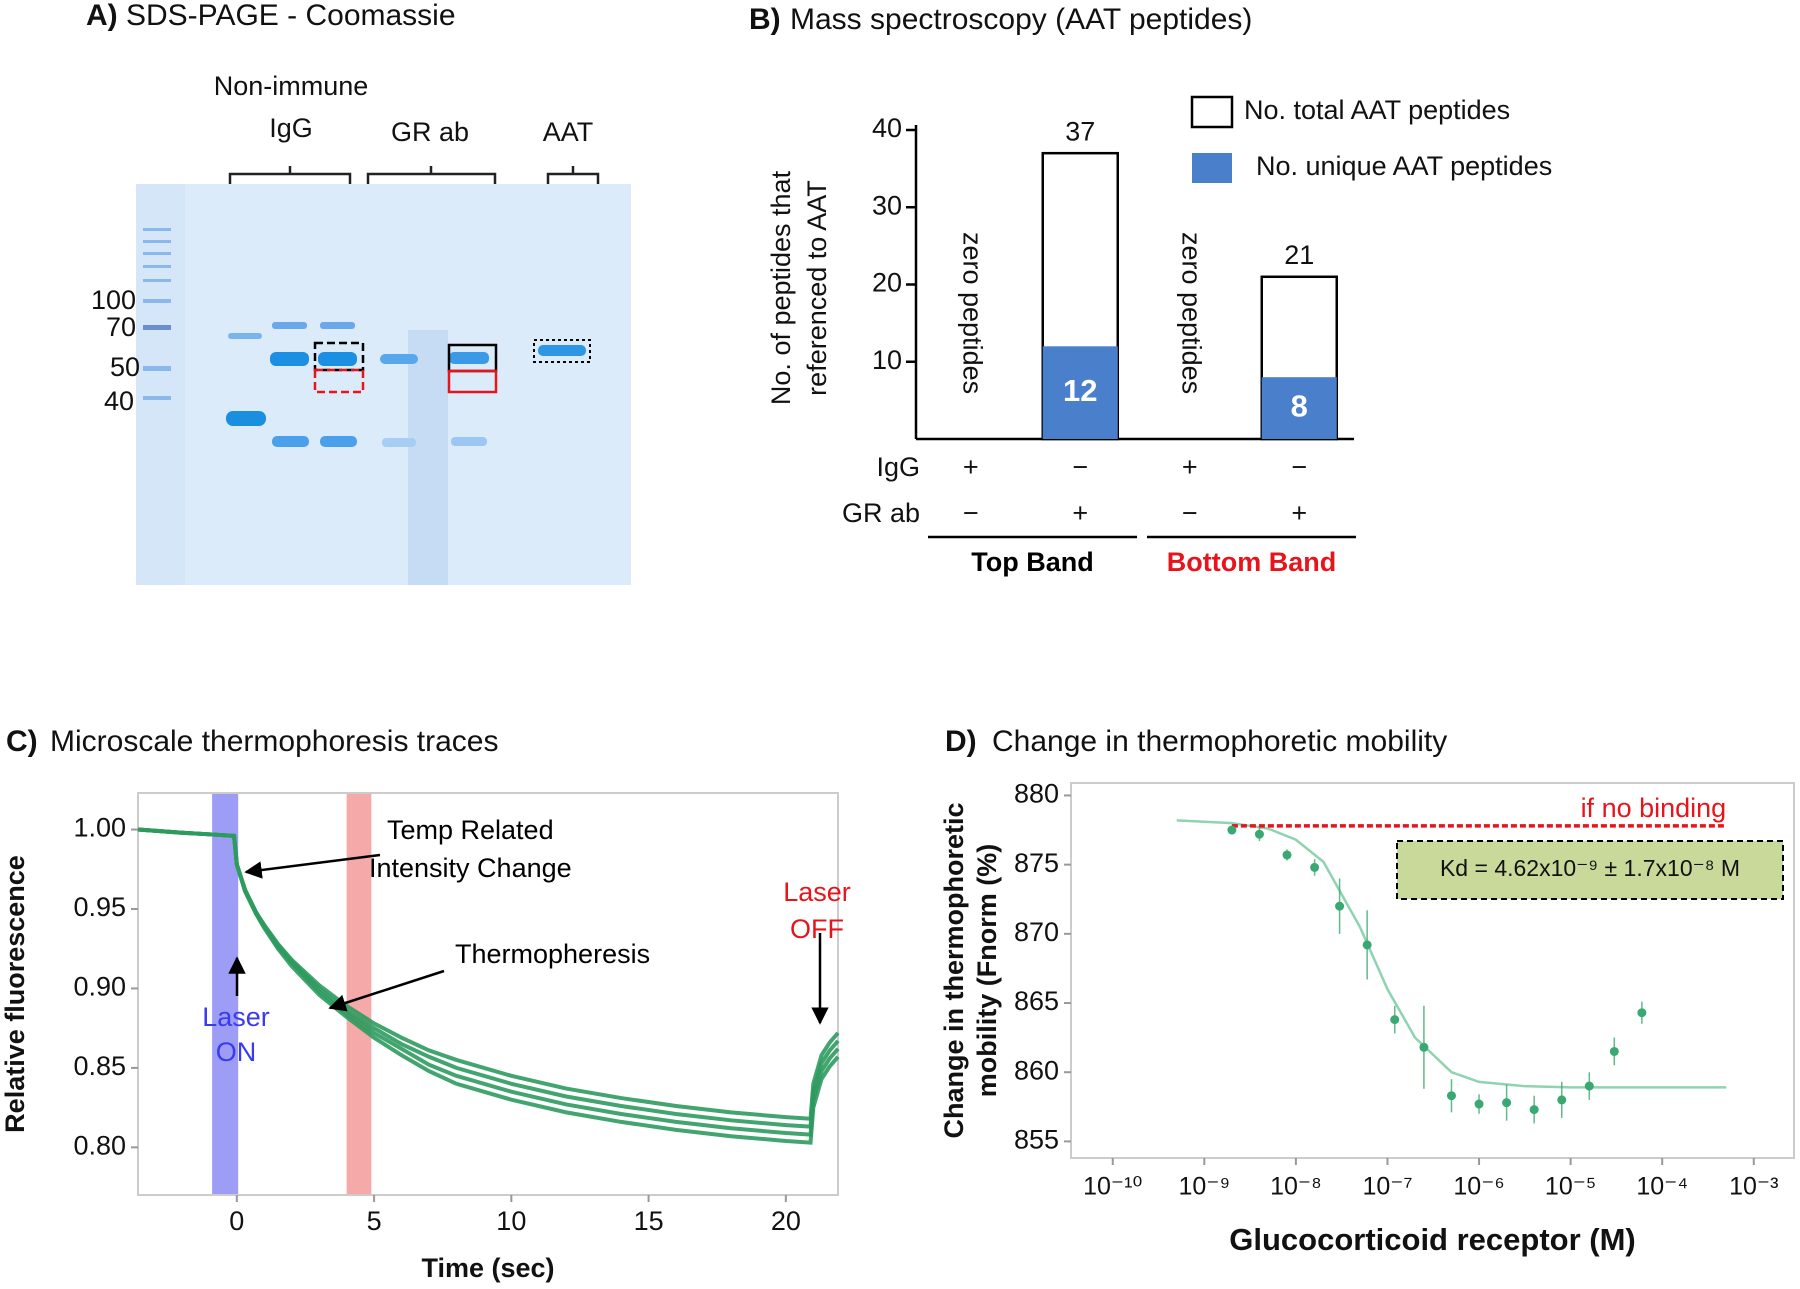 This screenshot has width=1800, height=1289. What do you see at coordinates (1219, 741) in the screenshot?
I see `panel-title: Change in thermophoretic mobility` at bounding box center [1219, 741].